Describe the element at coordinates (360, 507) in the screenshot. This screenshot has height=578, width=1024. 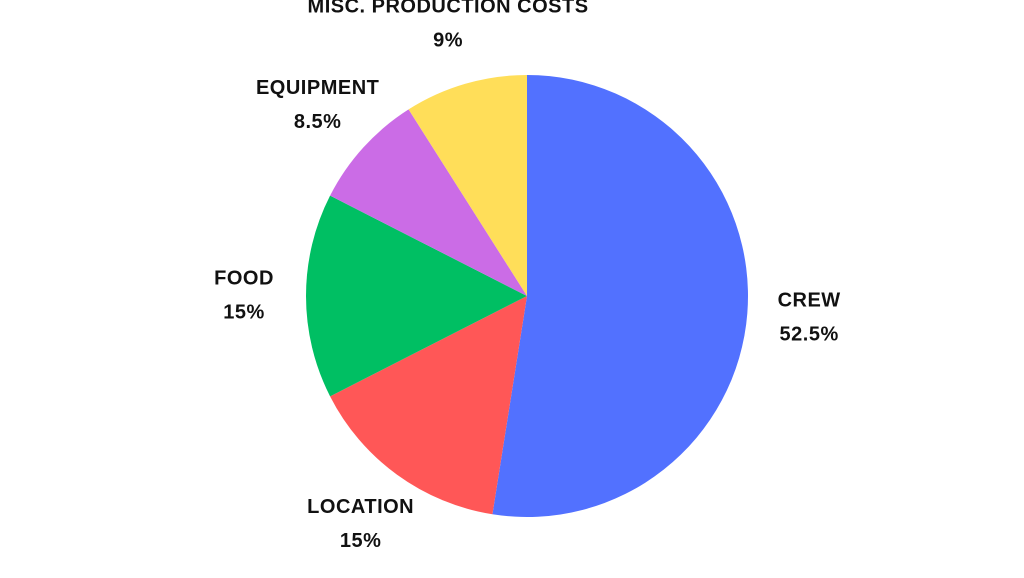
I see `slice-label: LOCATION` at that location.